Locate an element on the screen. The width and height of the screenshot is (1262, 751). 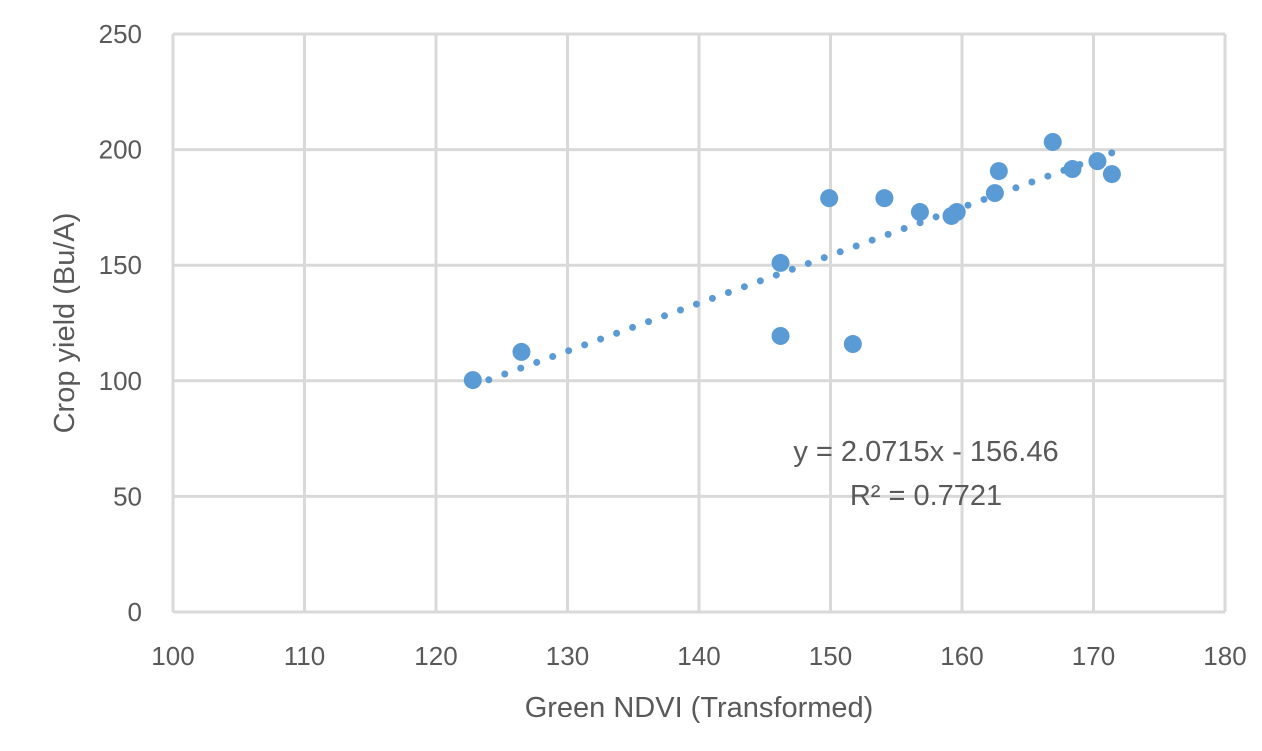
x-tick-label: 100 is located at coordinates (172, 656).